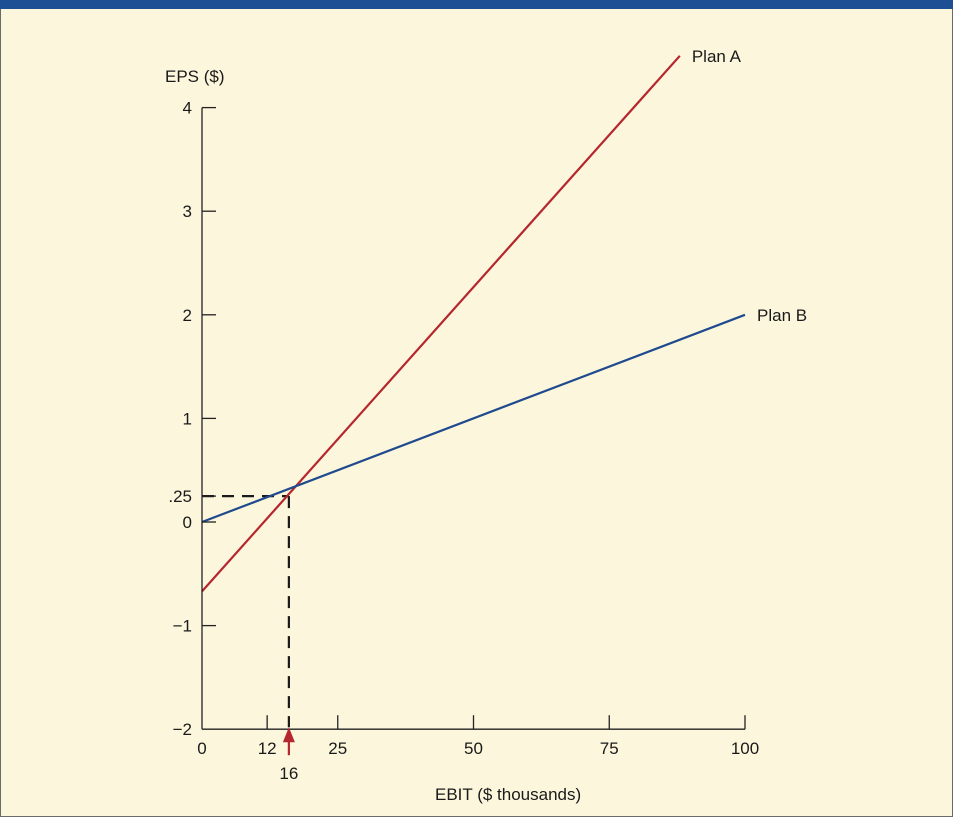 The height and width of the screenshot is (817, 953). What do you see at coordinates (187, 315) in the screenshot?
I see `y-tick-label: 2` at bounding box center [187, 315].